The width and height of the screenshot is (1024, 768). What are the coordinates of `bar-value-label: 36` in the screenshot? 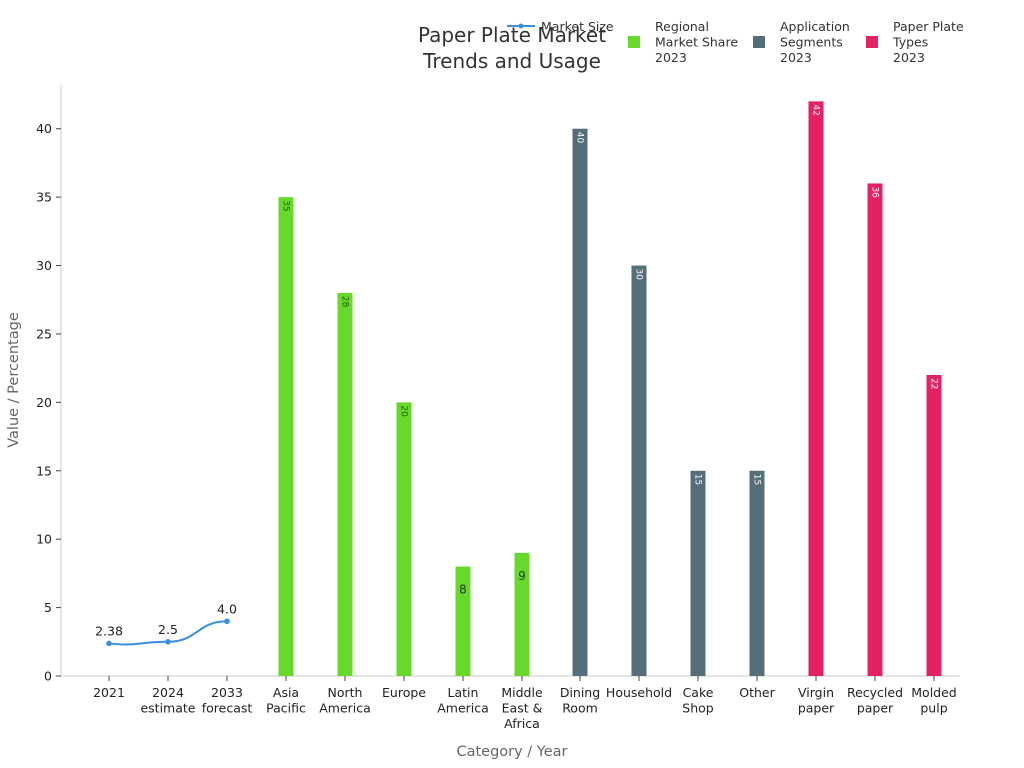 It's located at (875, 192).